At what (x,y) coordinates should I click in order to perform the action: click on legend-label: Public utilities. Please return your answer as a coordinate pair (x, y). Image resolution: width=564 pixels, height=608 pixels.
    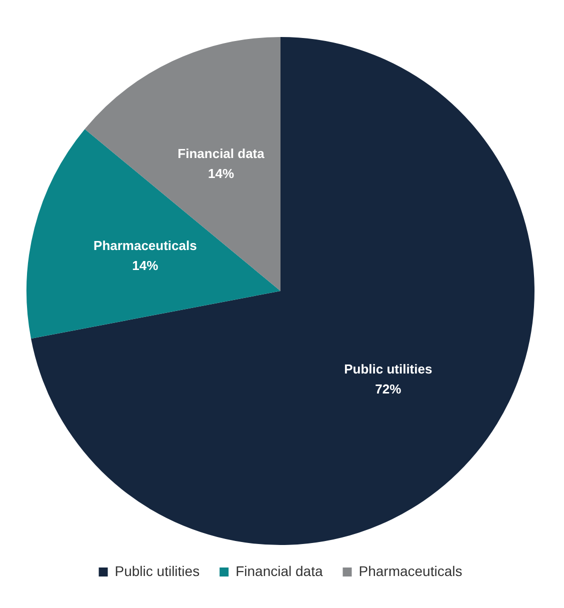
    Looking at the image, I should click on (157, 570).